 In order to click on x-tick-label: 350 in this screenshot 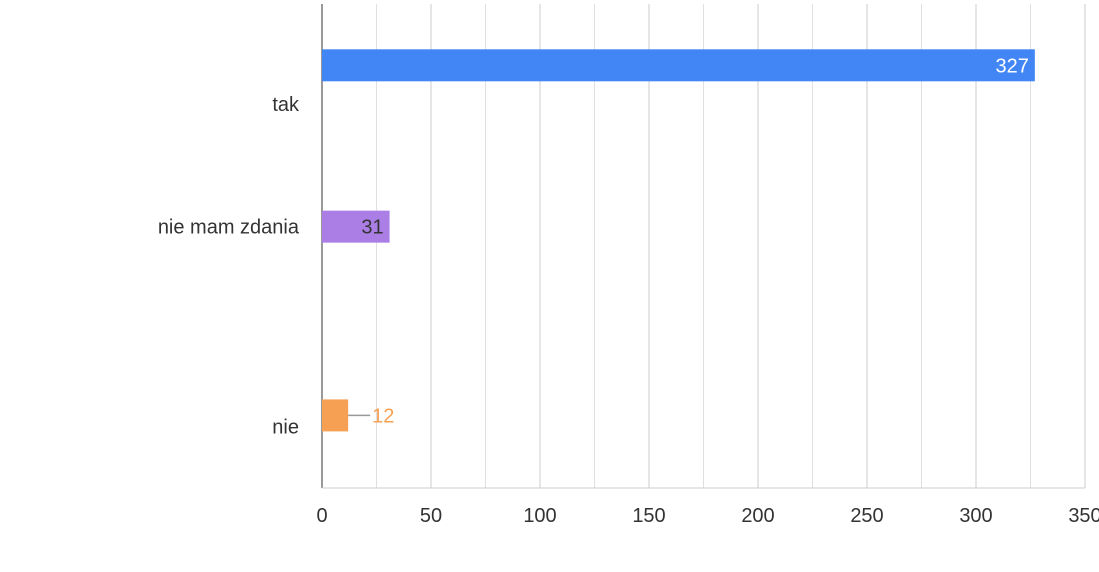, I will do `click(1083, 516)`.